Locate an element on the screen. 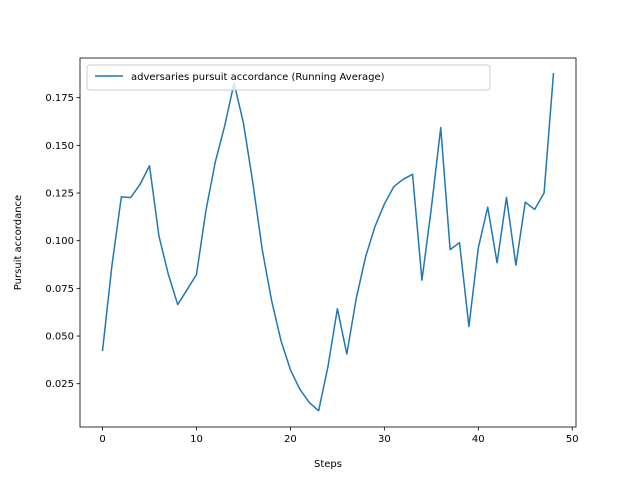 This screenshot has height=480, width=640. y-tick-label: 0.050 is located at coordinates (59, 337).